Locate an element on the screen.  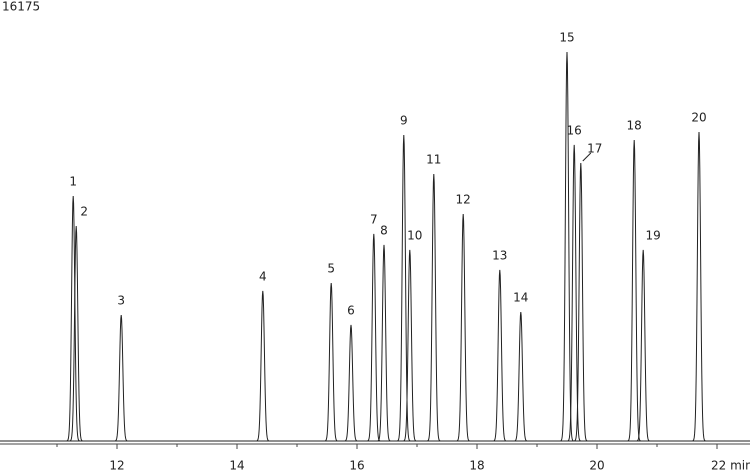
peak-label: 6 is located at coordinates (351, 310).